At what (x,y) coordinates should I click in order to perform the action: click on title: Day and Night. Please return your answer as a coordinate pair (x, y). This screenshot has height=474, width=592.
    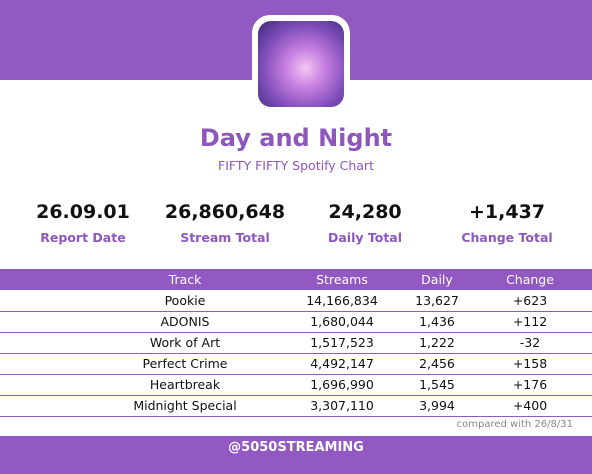
    Looking at the image, I should click on (296, 138).